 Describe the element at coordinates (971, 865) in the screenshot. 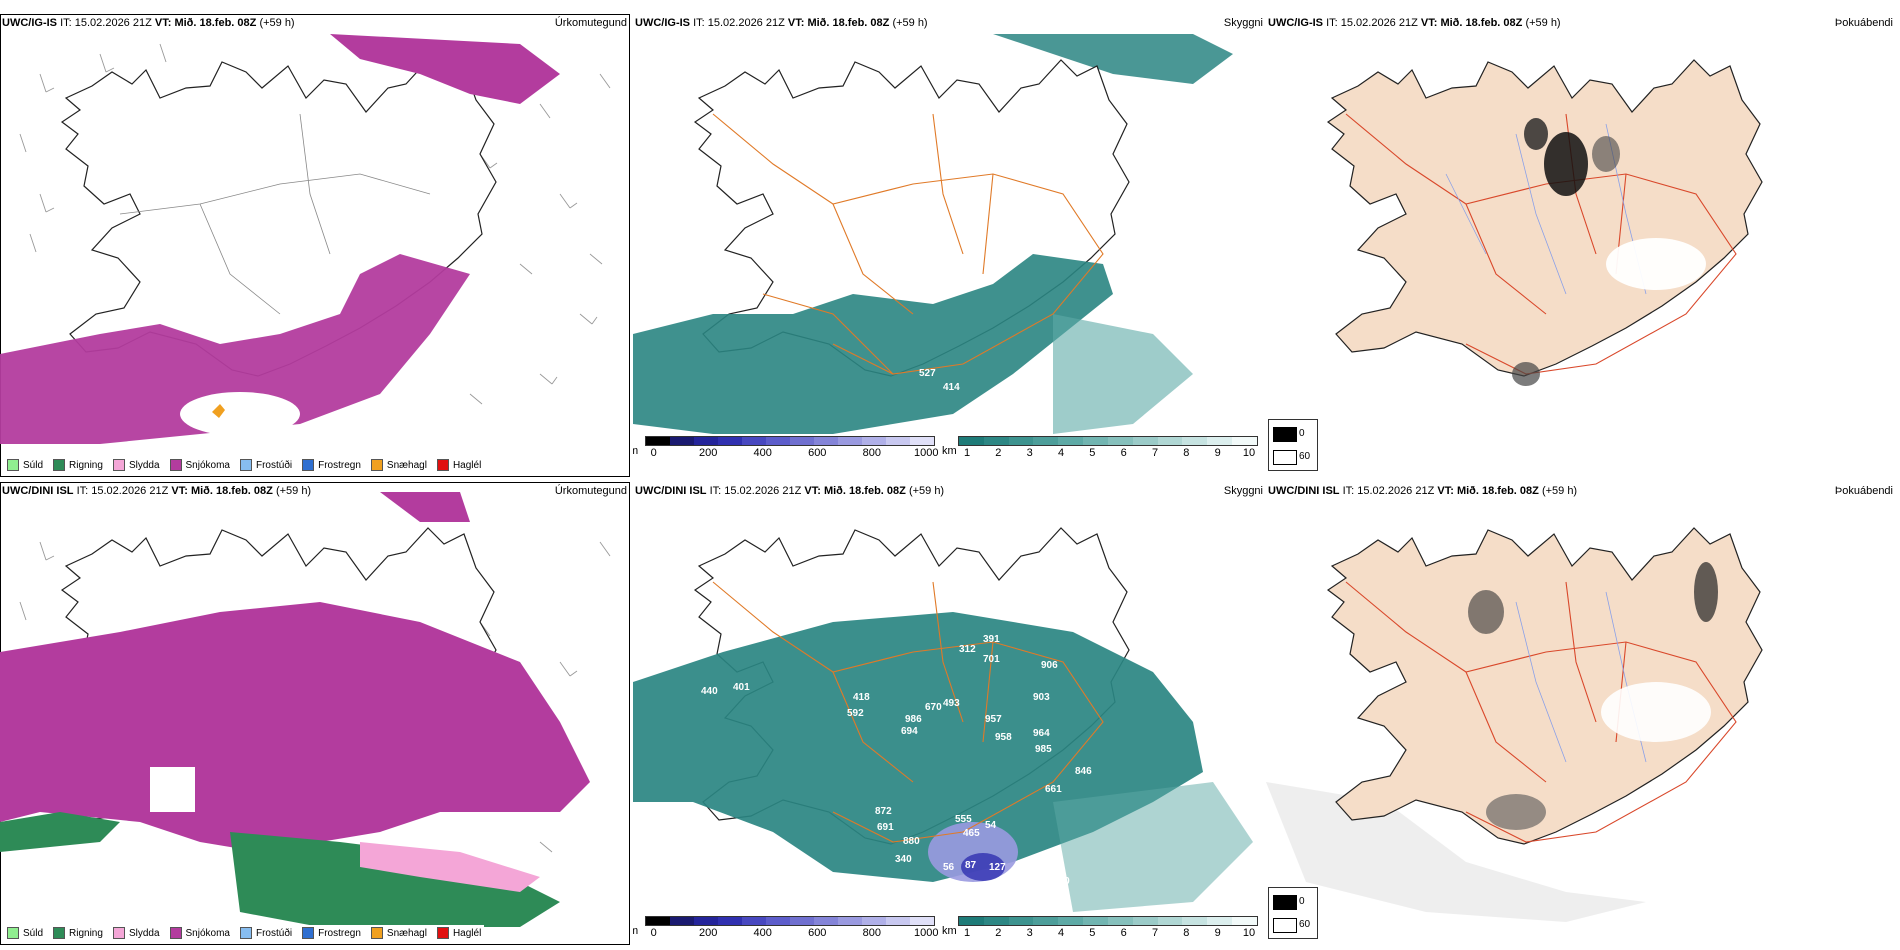

I see `ceiling-label: 87` at that location.